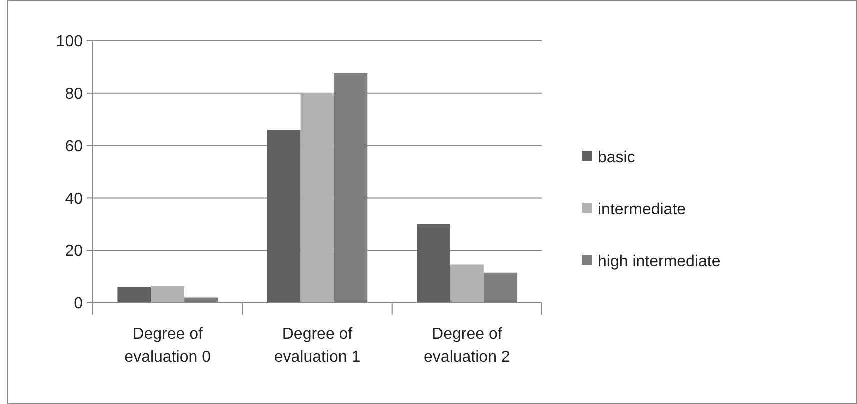  I want to click on y-tick-label: 80, so click(74, 94).